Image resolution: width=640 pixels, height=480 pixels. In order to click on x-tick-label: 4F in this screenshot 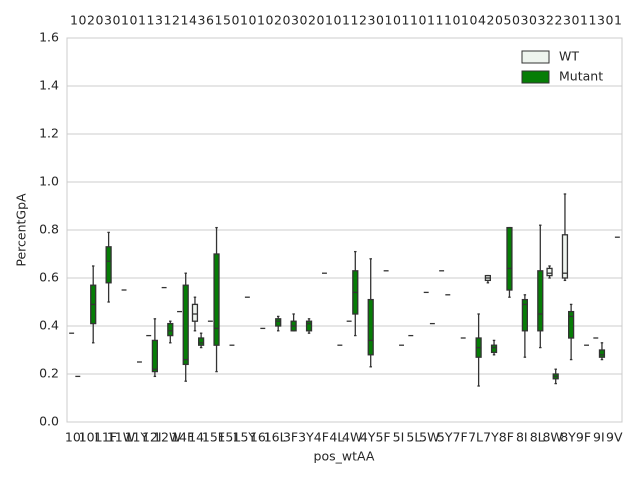, I will do `click(321, 437)`.